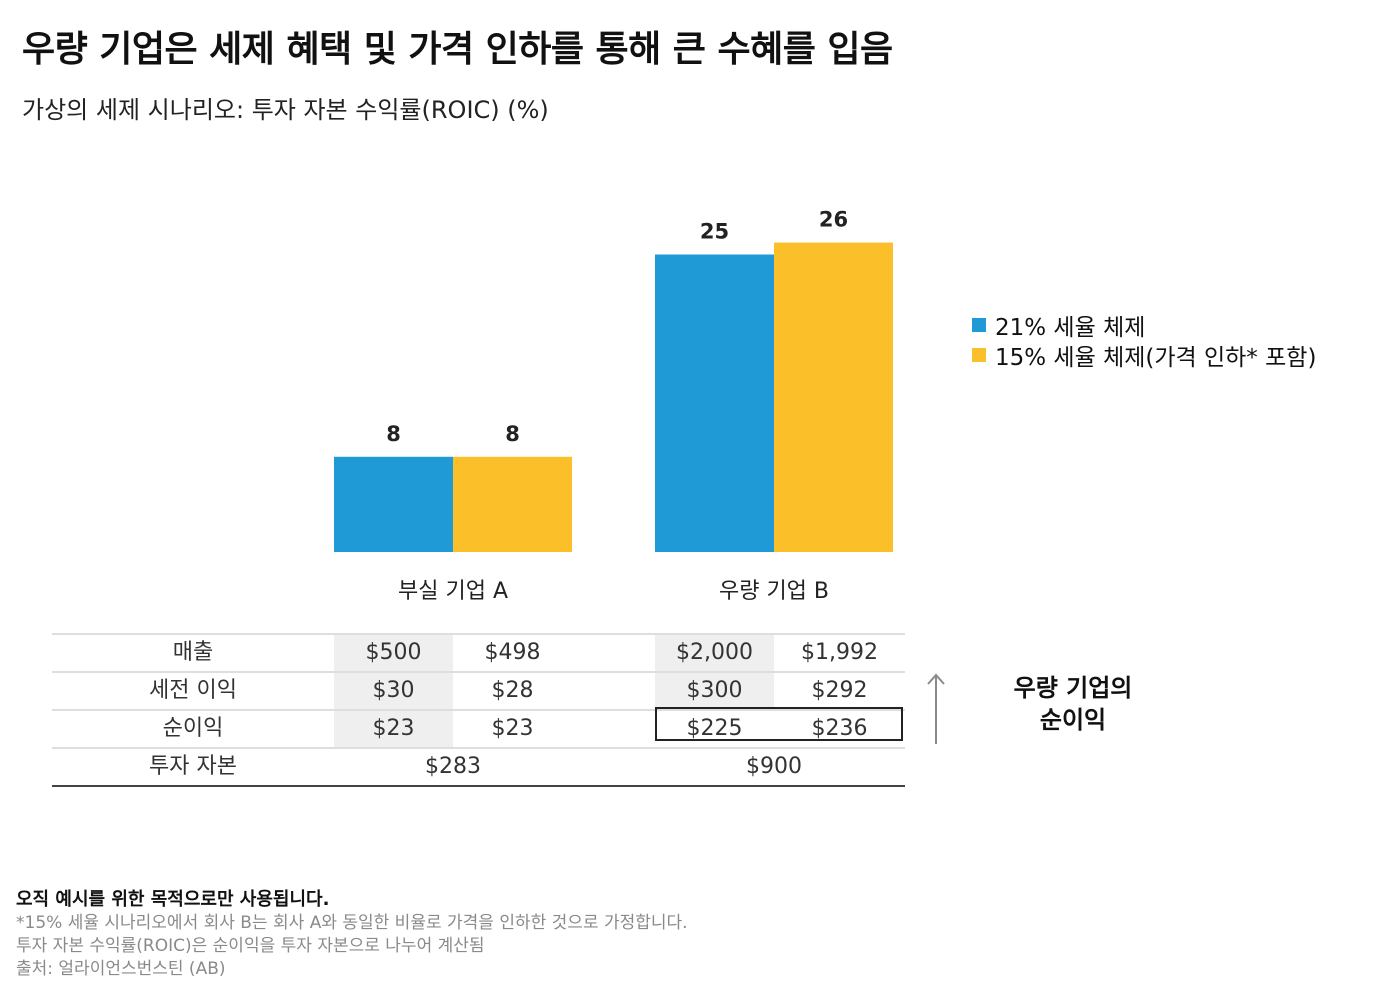 The height and width of the screenshot is (997, 1389). What do you see at coordinates (193, 766) in the screenshot?
I see `row-label: 투자 자본` at bounding box center [193, 766].